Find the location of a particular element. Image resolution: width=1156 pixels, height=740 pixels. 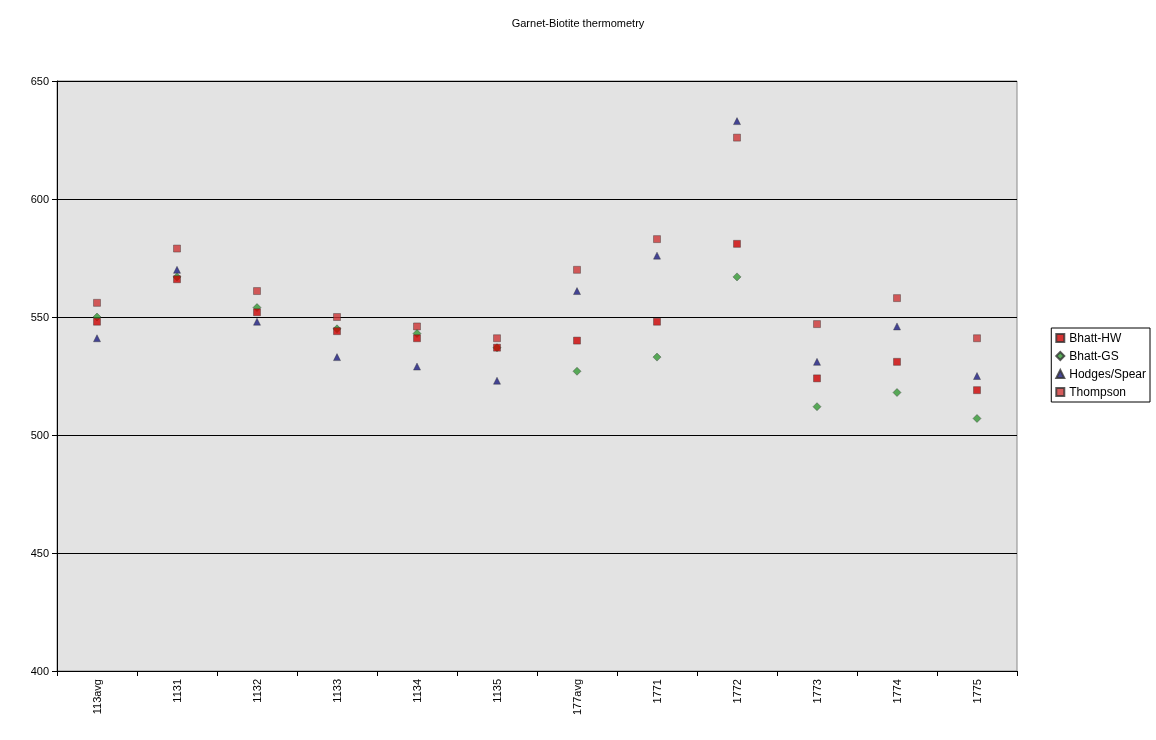

legend-label: Hodges/Spear is located at coordinates (1107, 374).